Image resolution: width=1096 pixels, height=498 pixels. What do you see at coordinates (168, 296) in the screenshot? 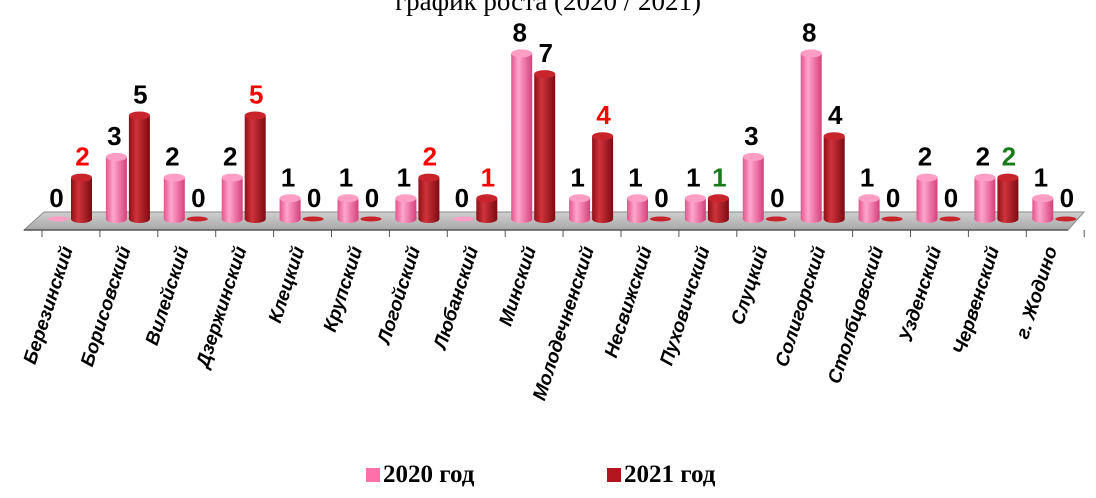
I see `x-tick-label: Вилейский` at bounding box center [168, 296].